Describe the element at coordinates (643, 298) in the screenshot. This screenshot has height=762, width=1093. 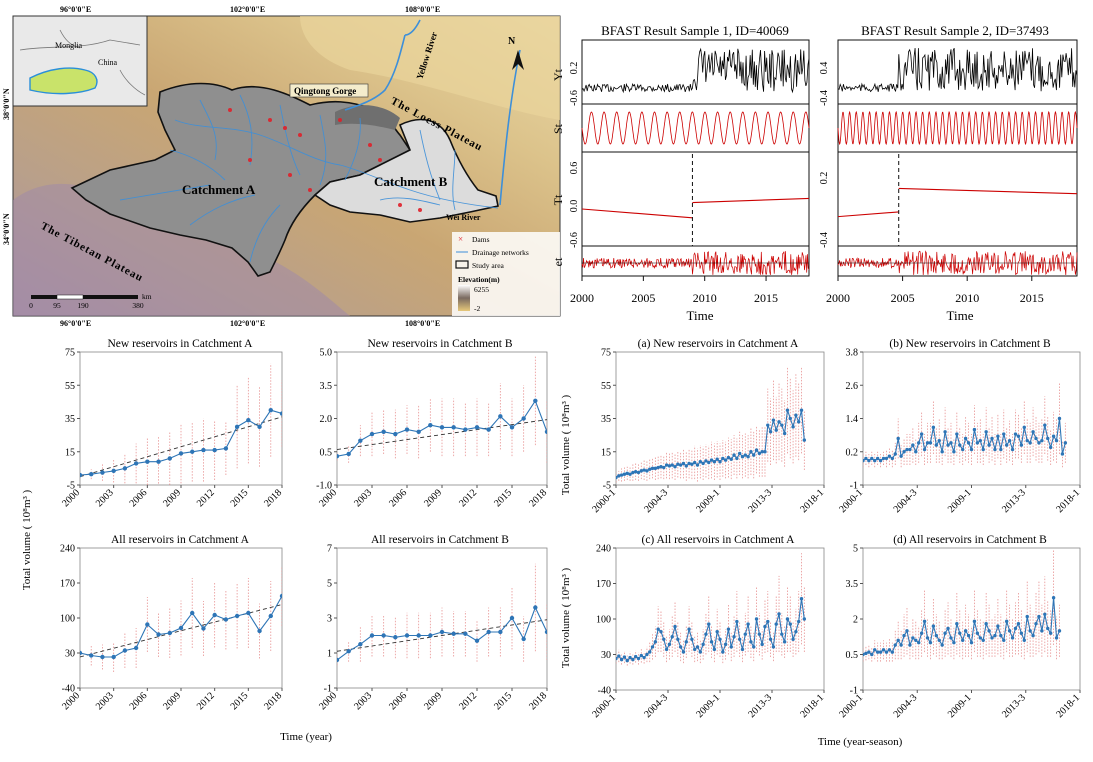
I see `x-tick-label: 2005` at that location.